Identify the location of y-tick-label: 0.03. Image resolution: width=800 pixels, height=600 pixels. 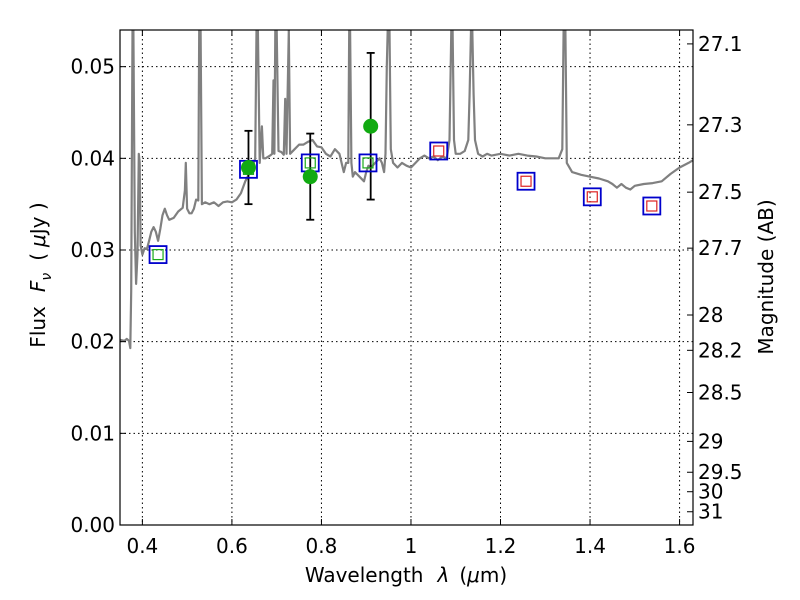
(92, 250).